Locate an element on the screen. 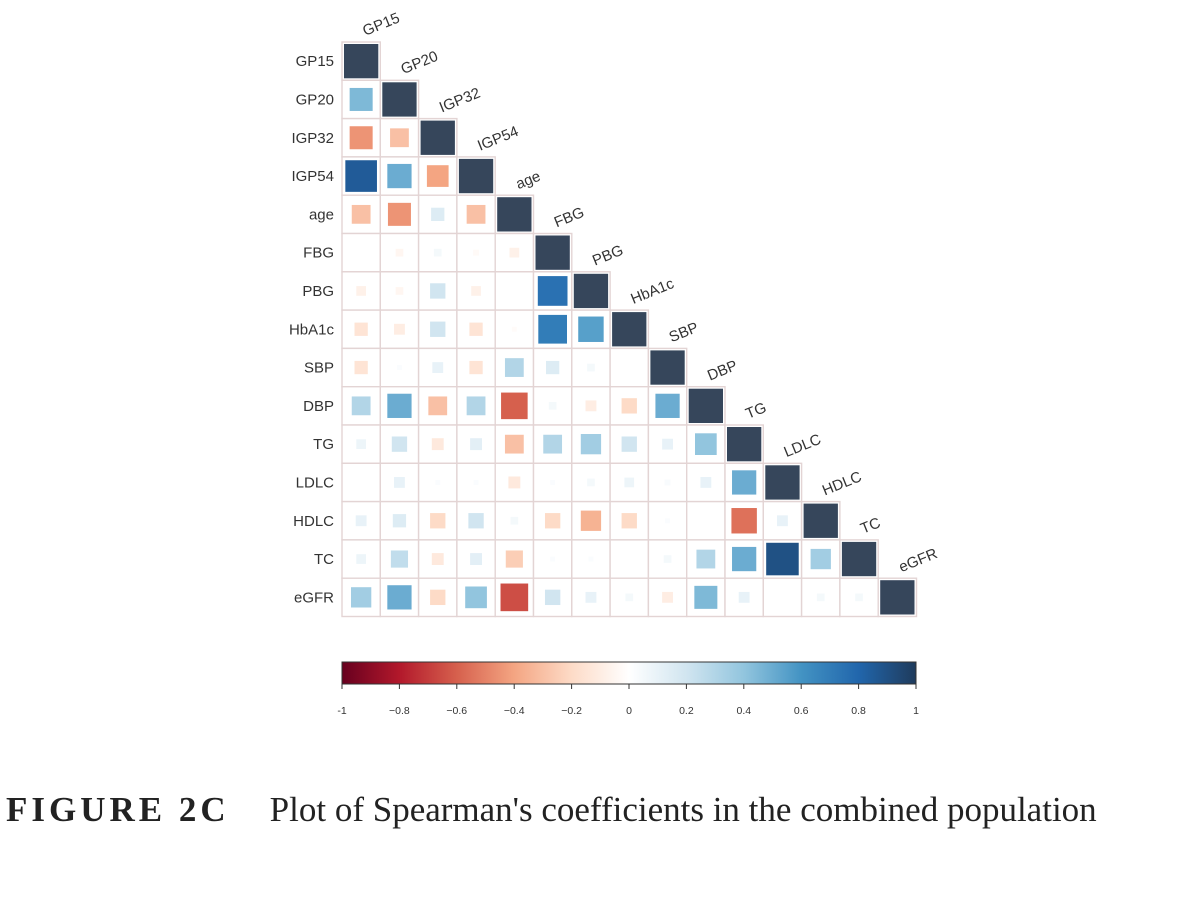  cell-DBP-FBG: DBP / FBG is located at coordinates (552, 406).